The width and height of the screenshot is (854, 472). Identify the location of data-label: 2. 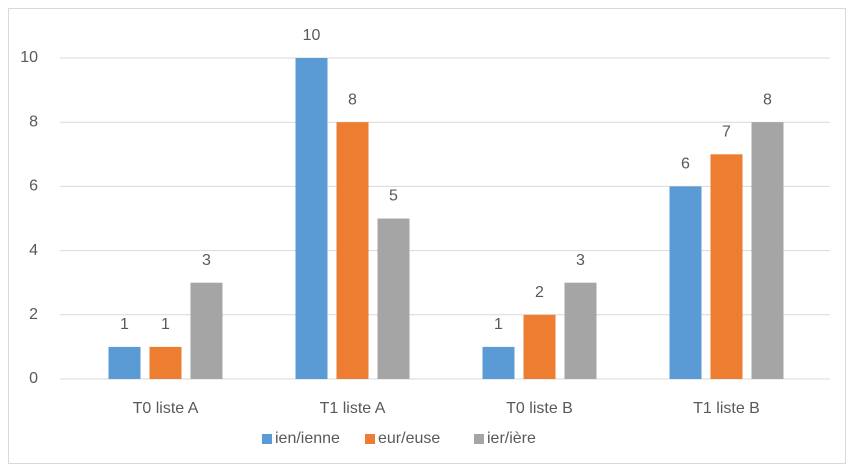
(539, 292).